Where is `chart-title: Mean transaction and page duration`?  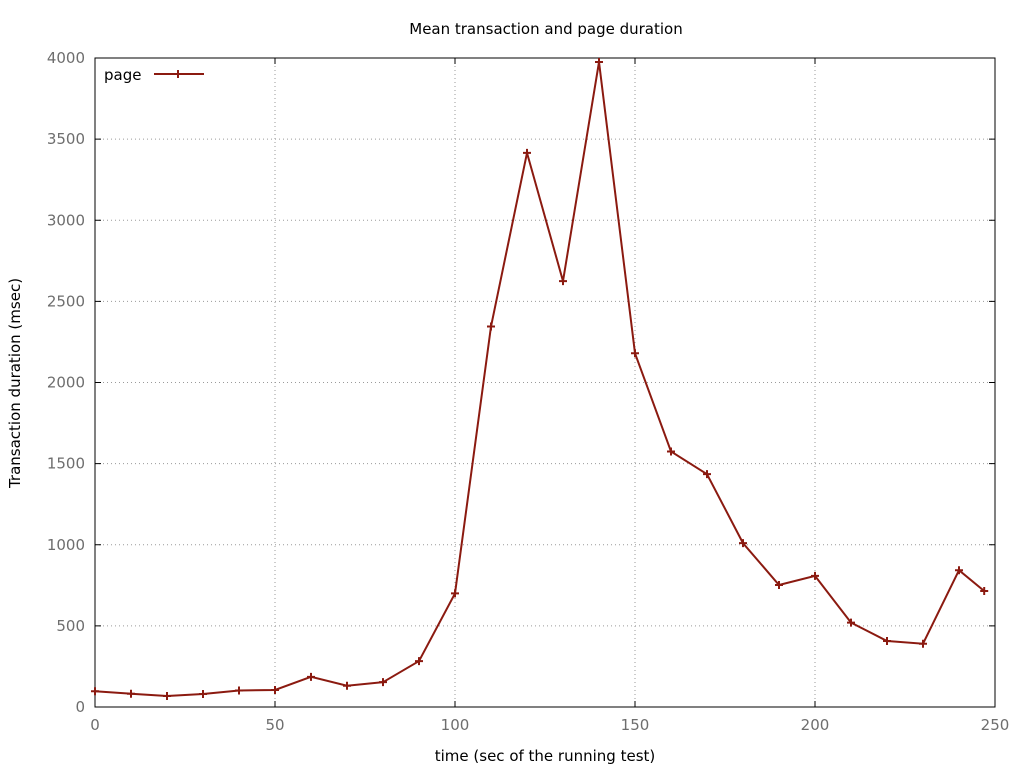
chart-title: Mean transaction and page duration is located at coordinates (545, 29).